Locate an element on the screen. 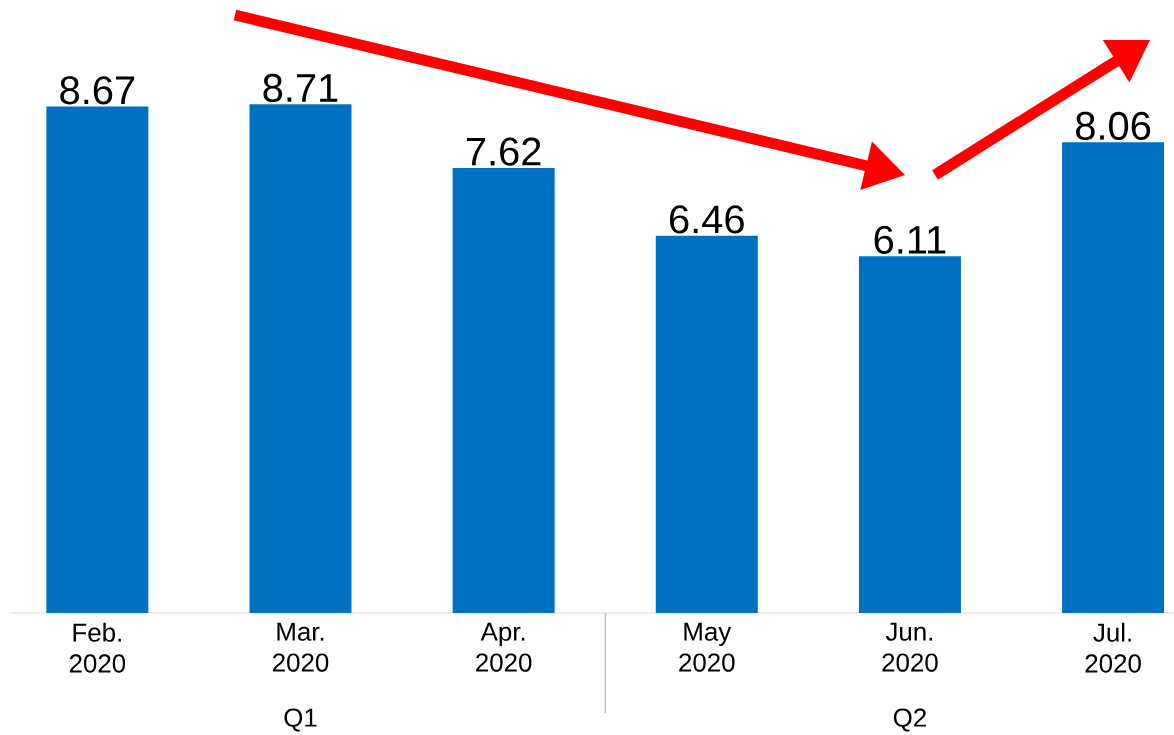 Image resolution: width=1174 pixels, height=735 pixels. data-label: 7.62 is located at coordinates (503, 151).